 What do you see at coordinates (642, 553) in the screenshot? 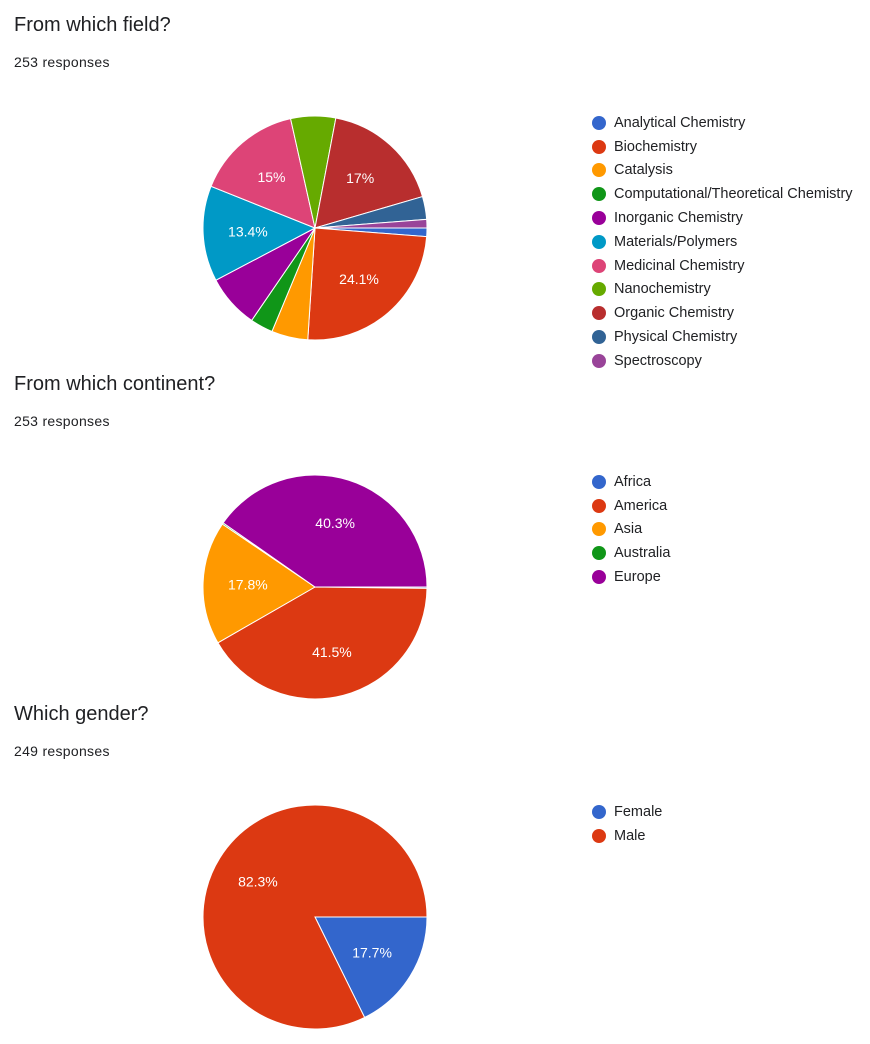
I see `legend-label: Australia` at bounding box center [642, 553].